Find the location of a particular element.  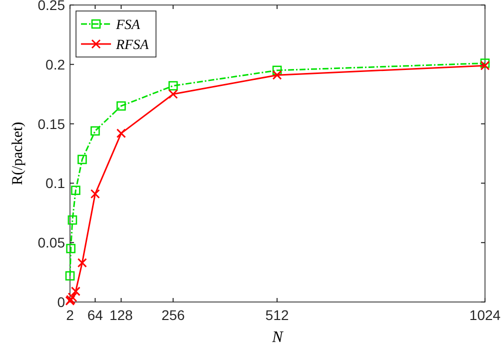

y-tick-label: 0.05 is located at coordinates (52, 242).